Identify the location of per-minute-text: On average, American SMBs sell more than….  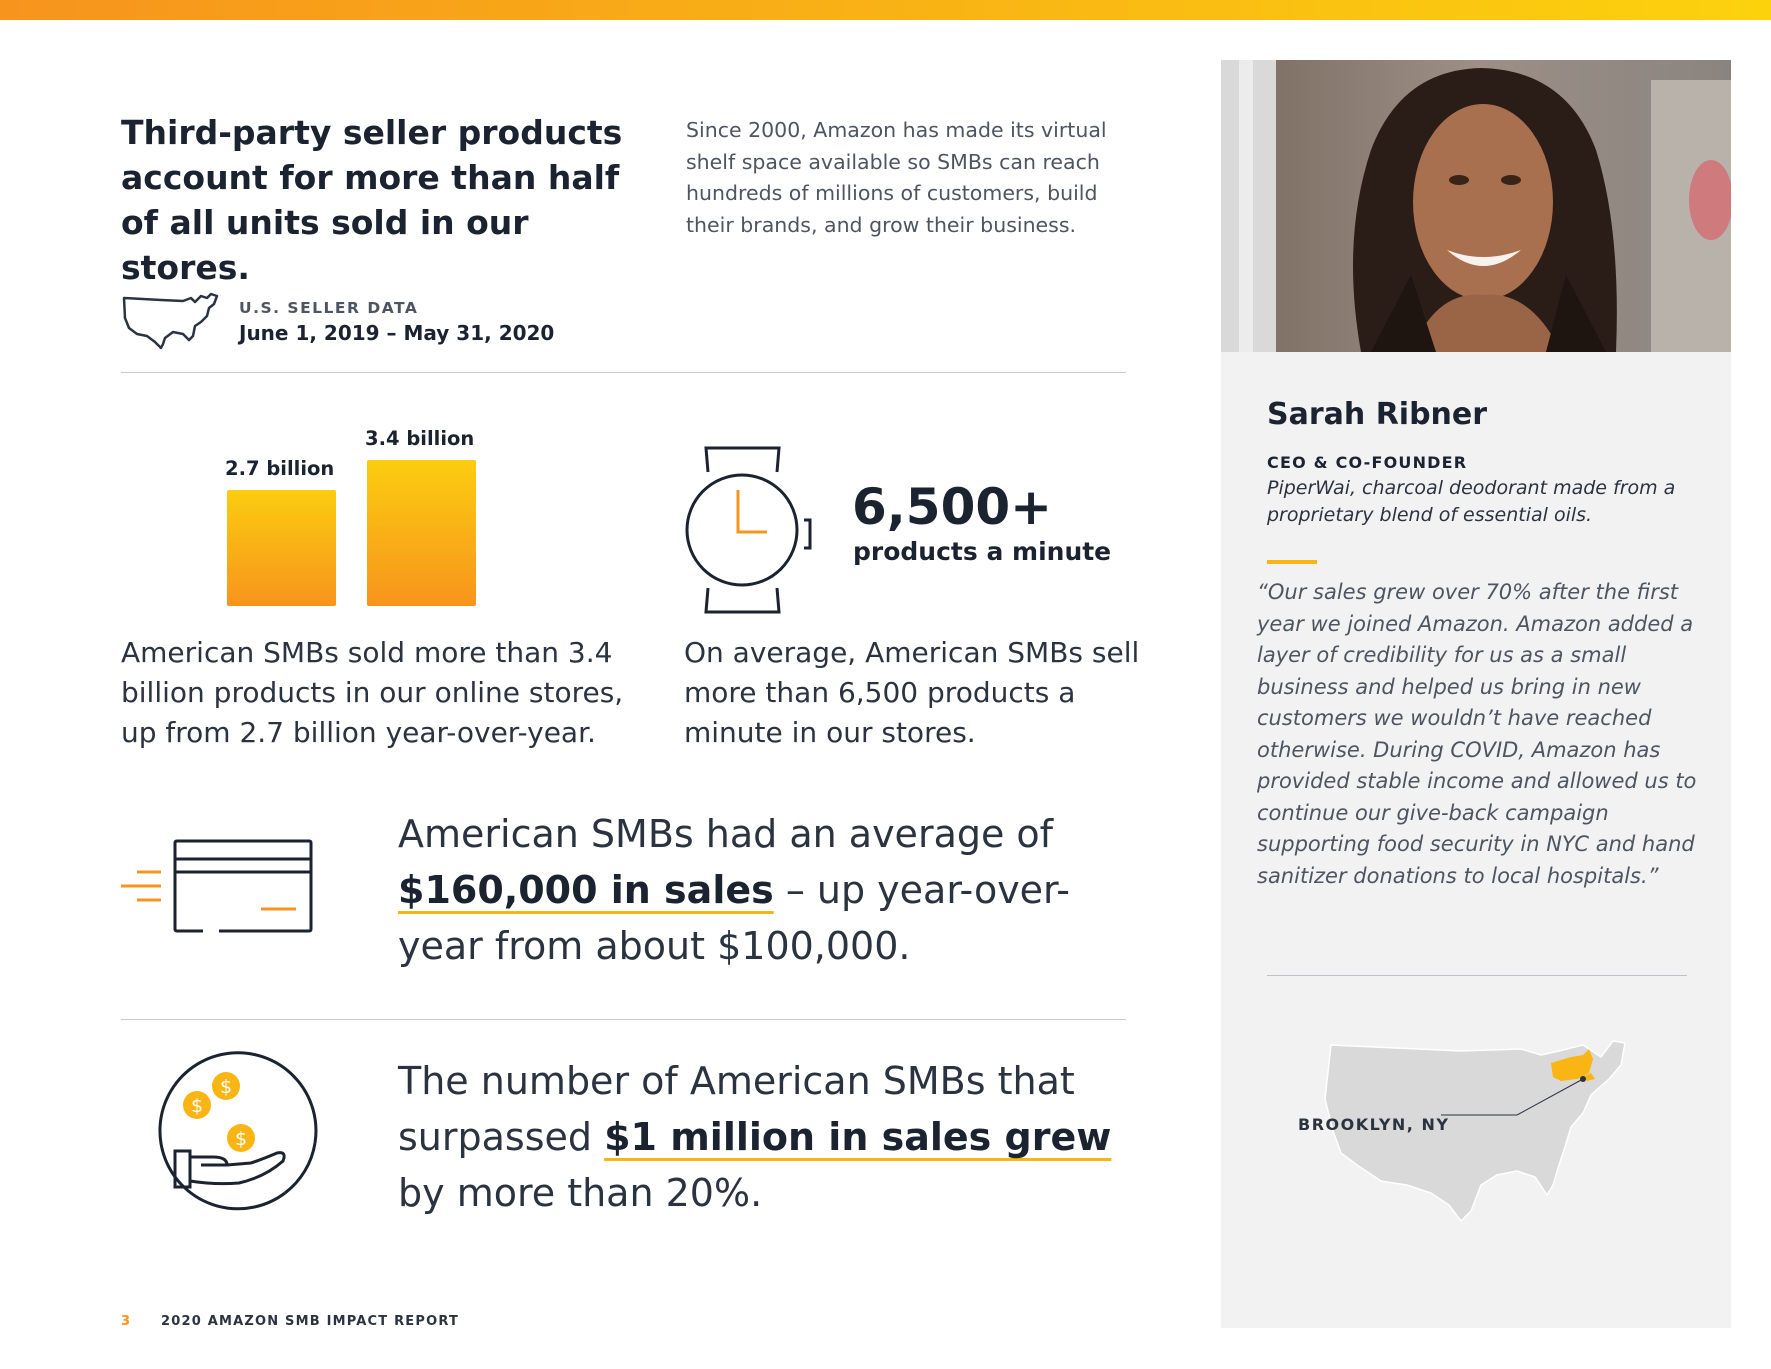
(912, 692).